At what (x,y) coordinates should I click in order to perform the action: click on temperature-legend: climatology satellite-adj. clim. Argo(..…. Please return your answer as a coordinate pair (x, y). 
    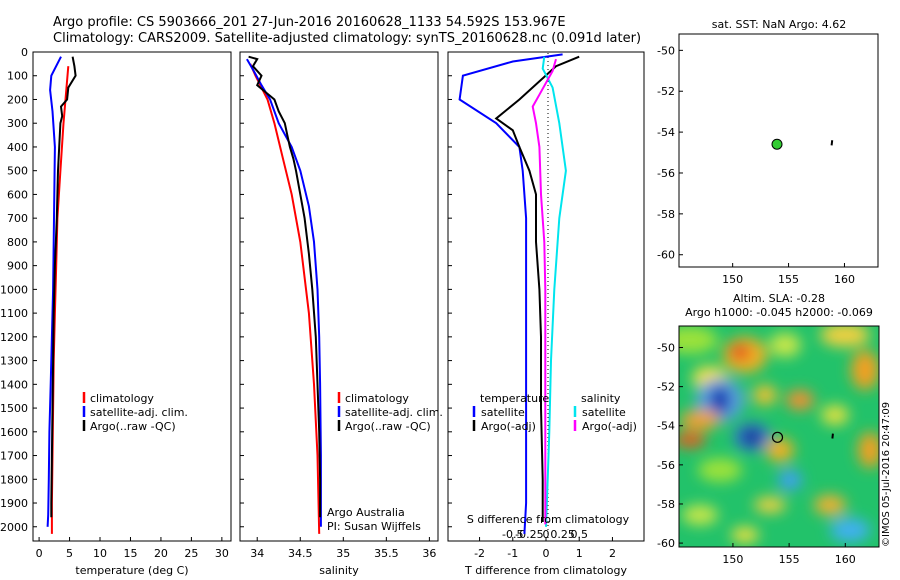
    Looking at the image, I should click on (135, 412).